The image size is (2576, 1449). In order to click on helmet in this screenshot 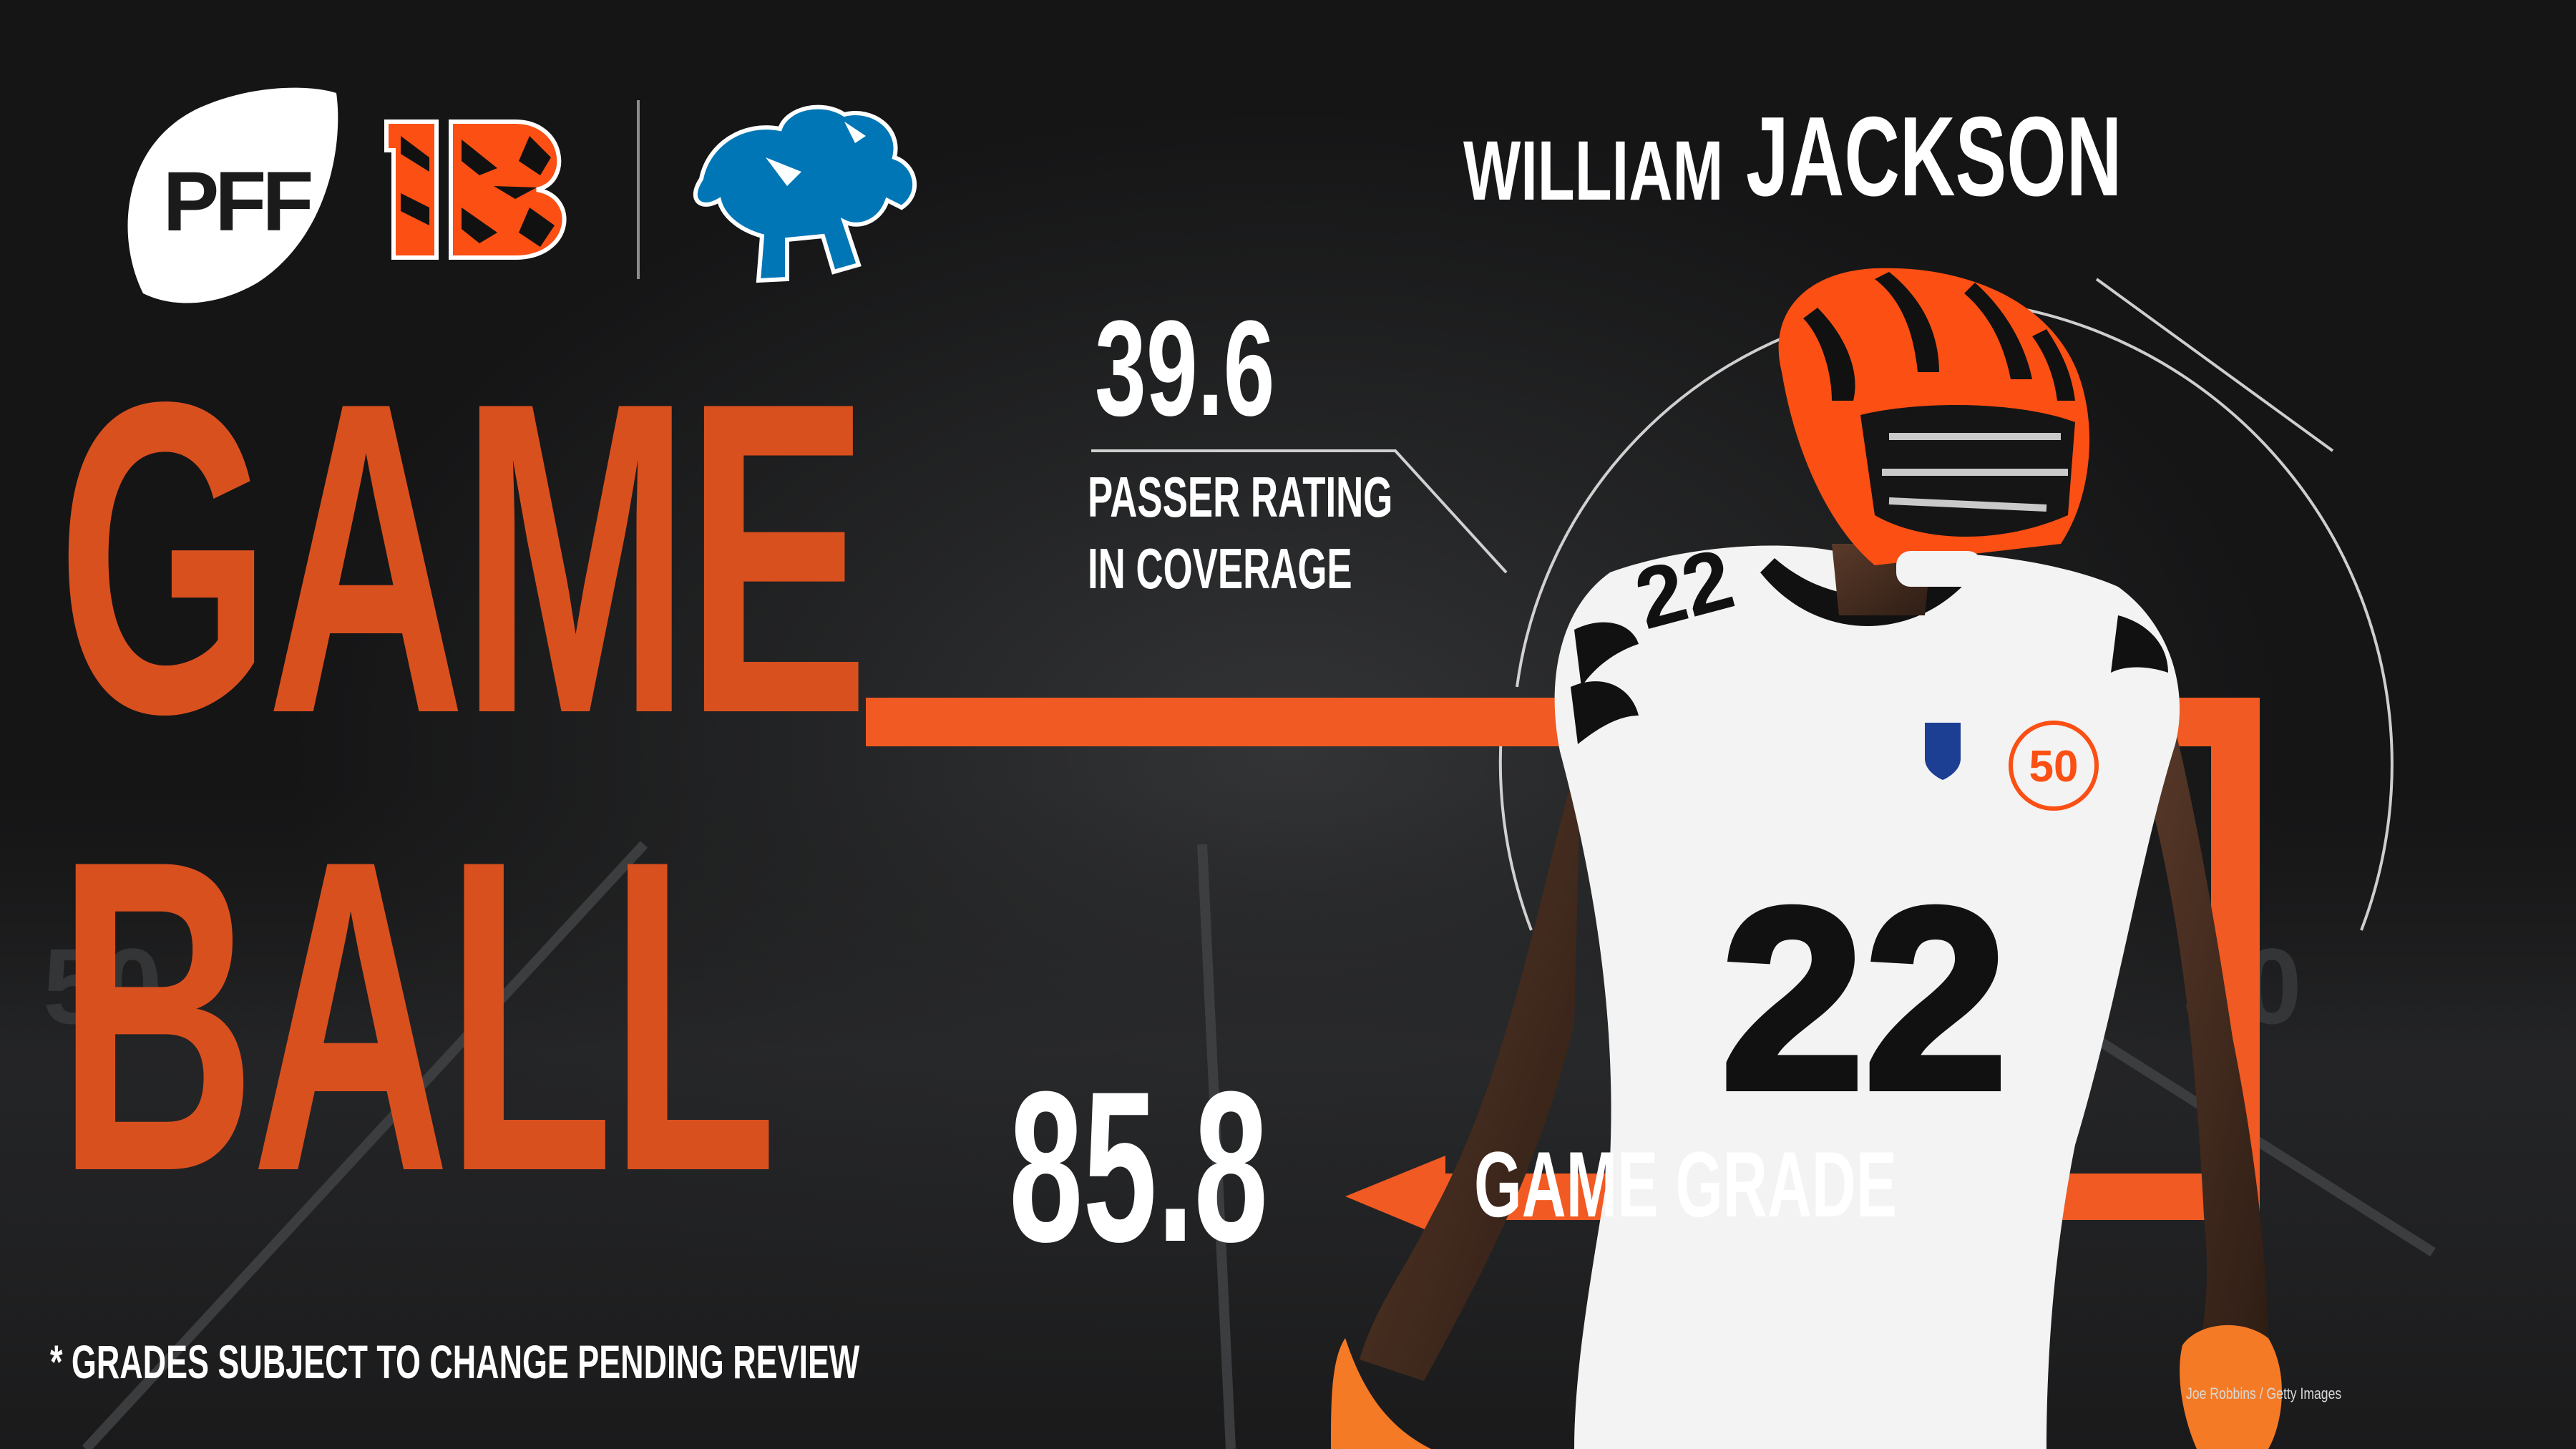, I will do `click(1933, 427)`.